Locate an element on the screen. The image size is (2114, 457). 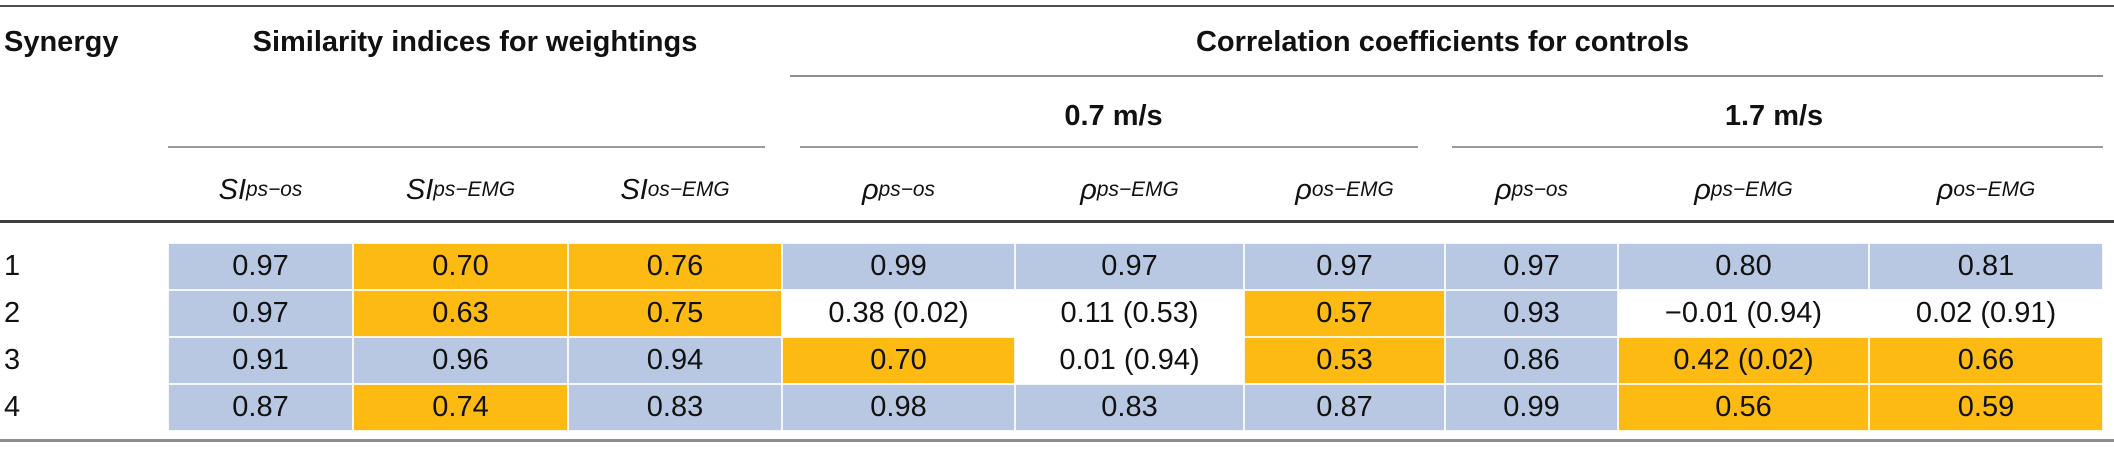
table-cell: 0.02 (0.91) is located at coordinates (1986, 313).